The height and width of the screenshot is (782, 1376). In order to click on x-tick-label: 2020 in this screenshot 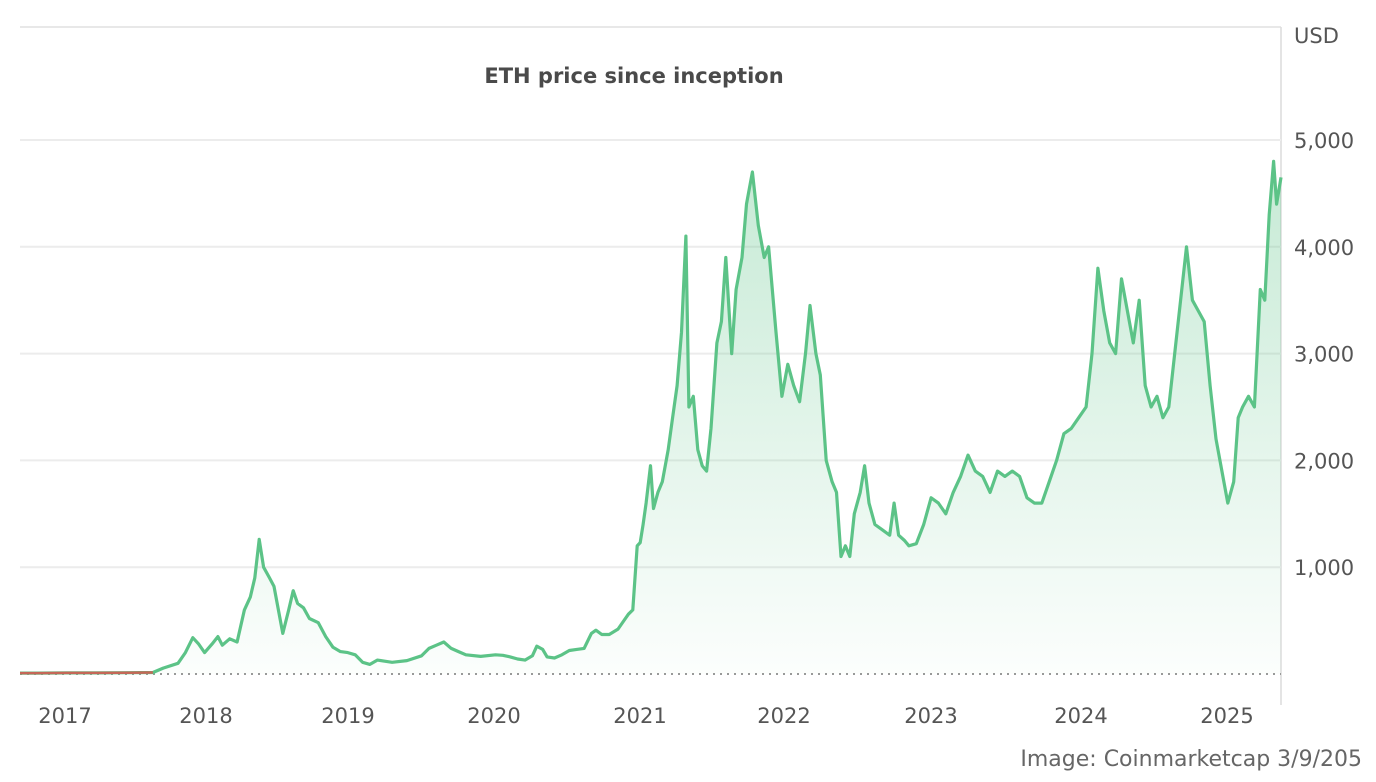, I will do `click(493, 716)`.